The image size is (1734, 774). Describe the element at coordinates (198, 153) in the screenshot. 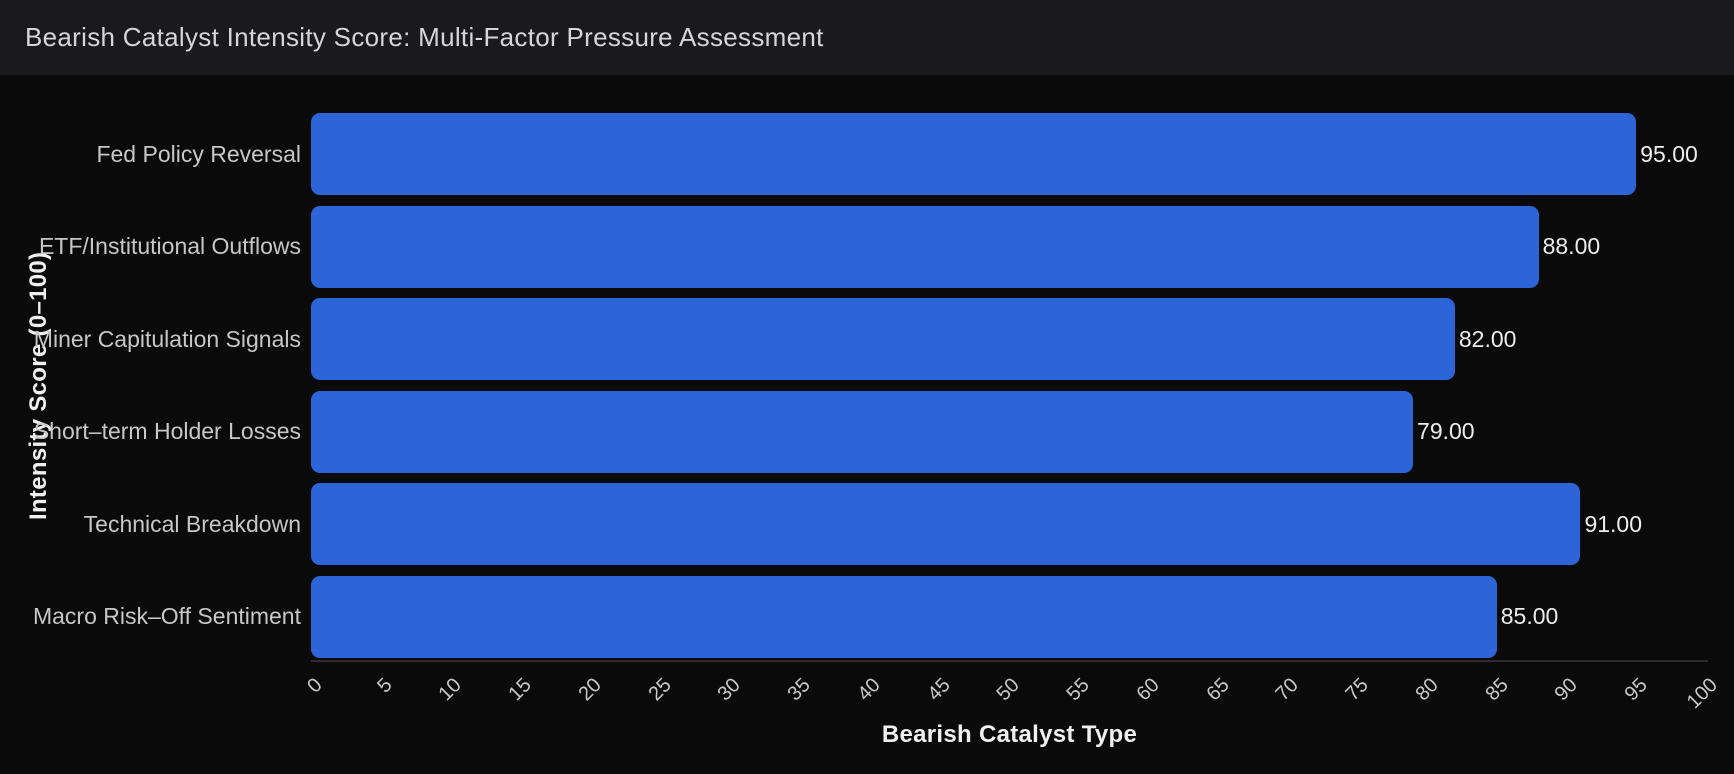

I see `category-label: Fed Policy Reversal` at that location.